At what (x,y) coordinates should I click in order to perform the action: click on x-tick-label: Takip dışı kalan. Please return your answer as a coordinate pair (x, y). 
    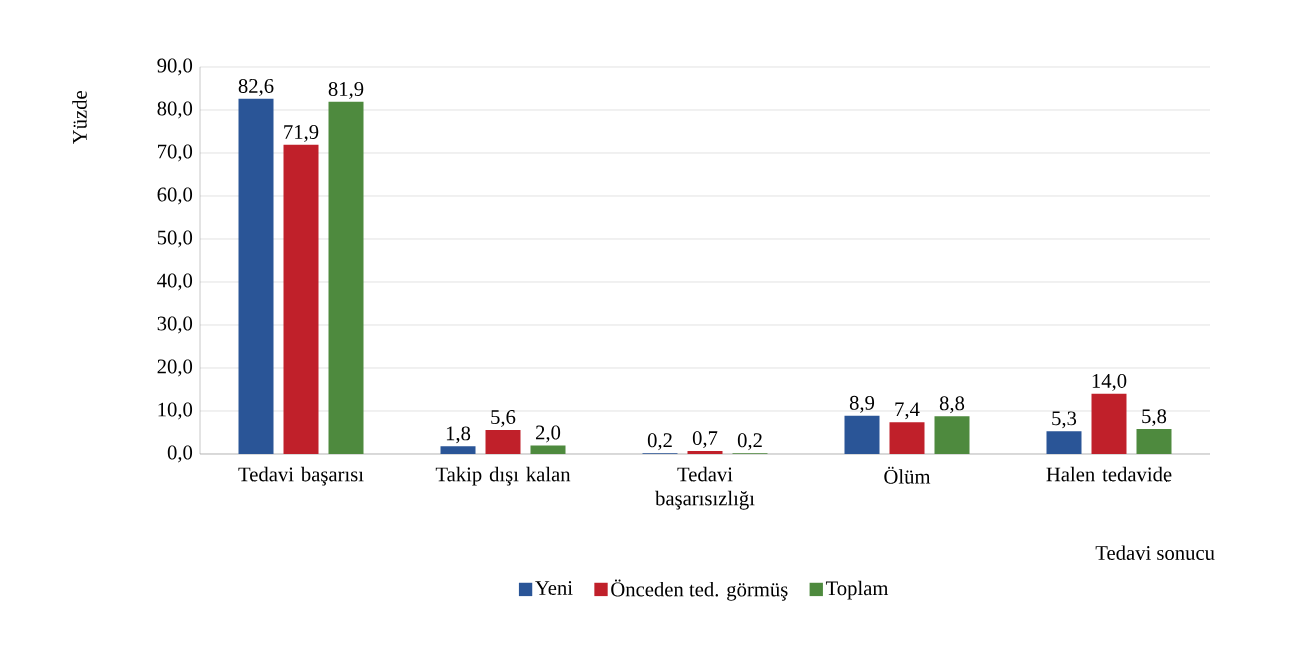
    Looking at the image, I should click on (503, 476).